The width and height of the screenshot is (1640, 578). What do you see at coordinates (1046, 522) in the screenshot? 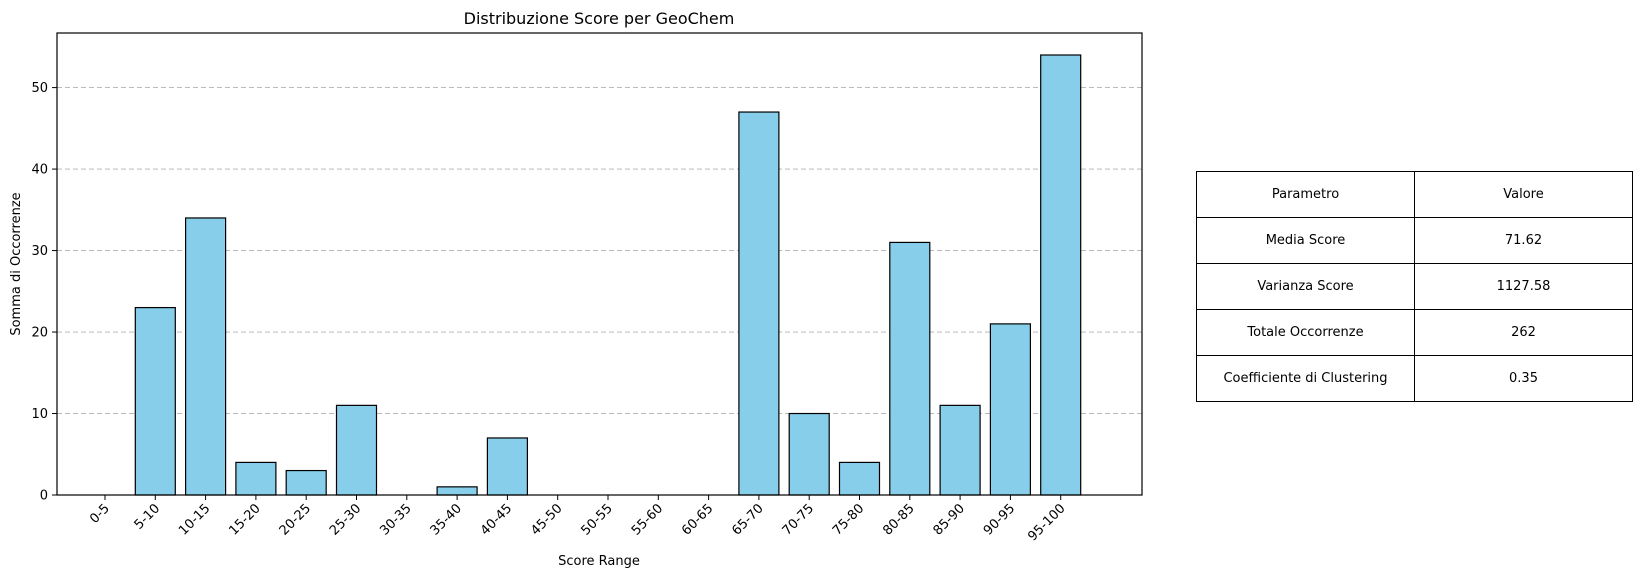
I see `x-tick-label: 95-100` at bounding box center [1046, 522].